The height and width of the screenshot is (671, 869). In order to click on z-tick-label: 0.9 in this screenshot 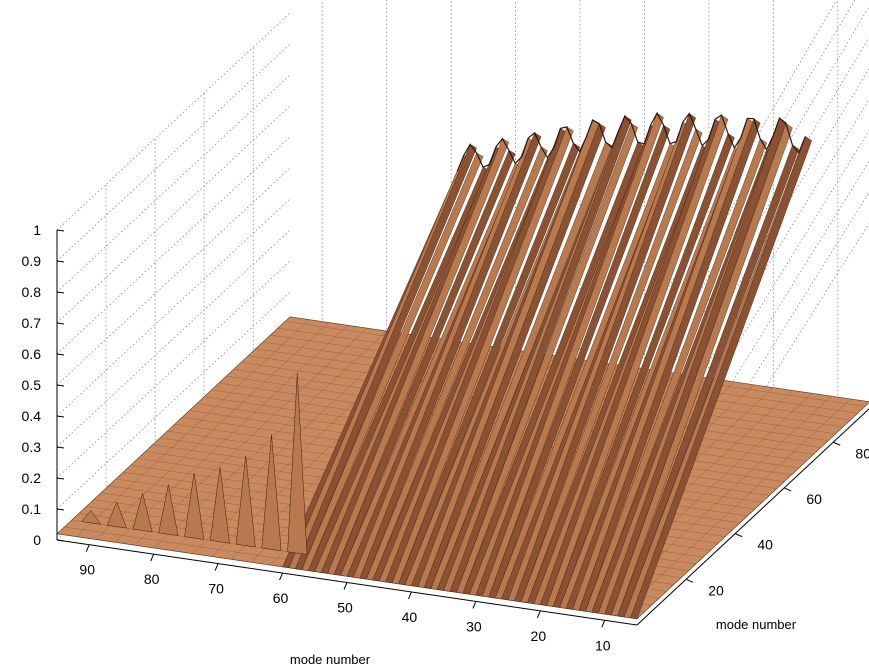, I will do `click(32, 261)`.